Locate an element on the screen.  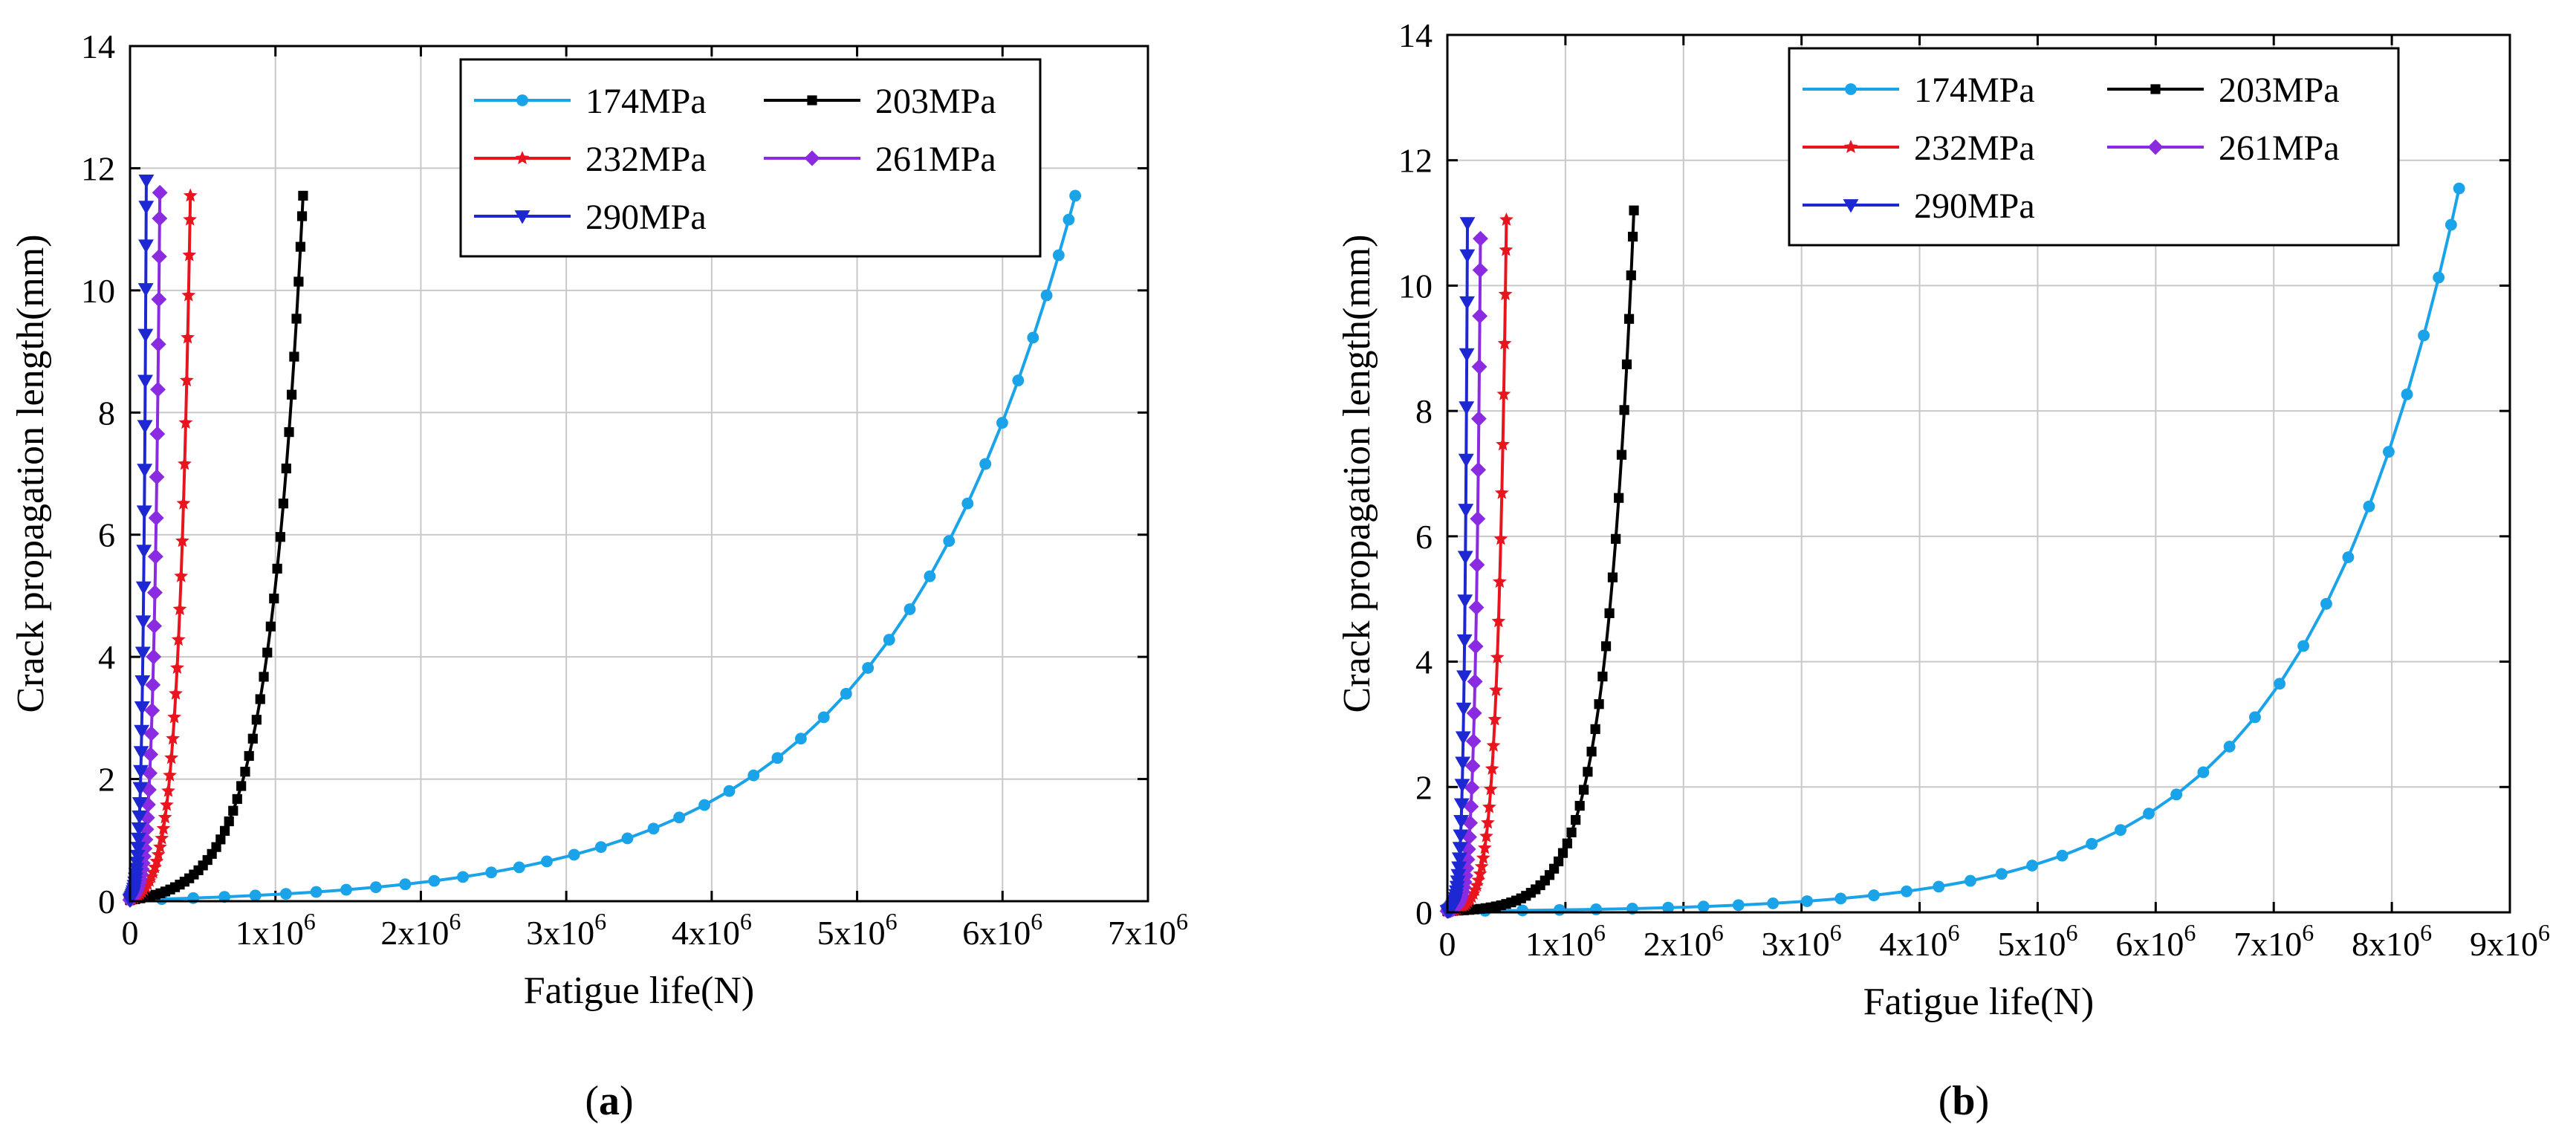
y-tick-label: 4 is located at coordinates (1424, 662).